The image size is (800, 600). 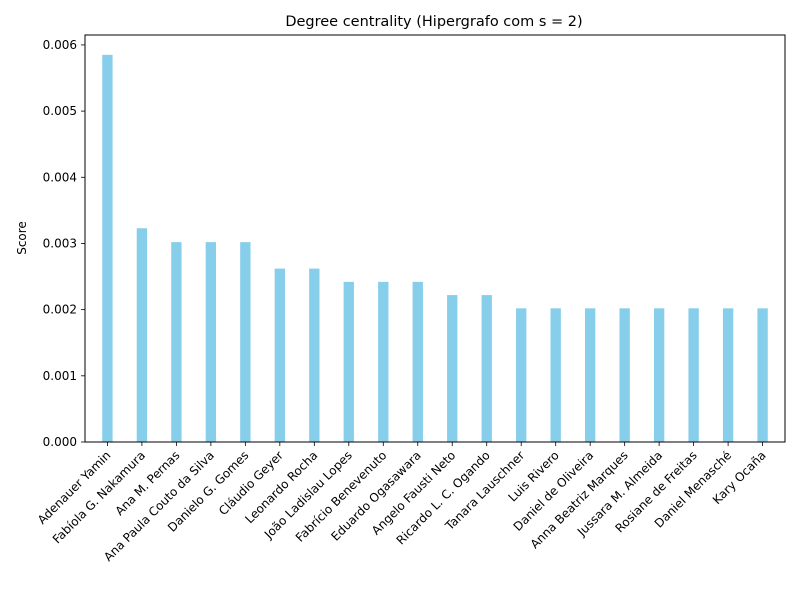 I want to click on chart-title: Degree centrality (Hipergrafo com s = 2), so click(x=433, y=22).